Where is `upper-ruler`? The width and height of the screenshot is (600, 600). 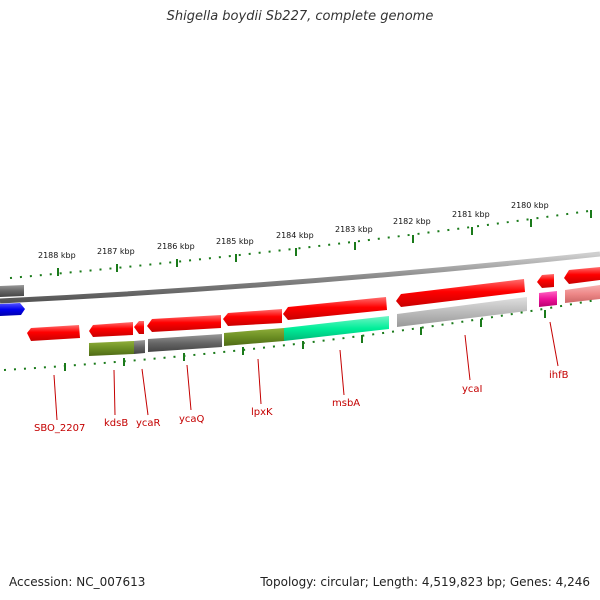 upper-ruler is located at coordinates (303, 244).